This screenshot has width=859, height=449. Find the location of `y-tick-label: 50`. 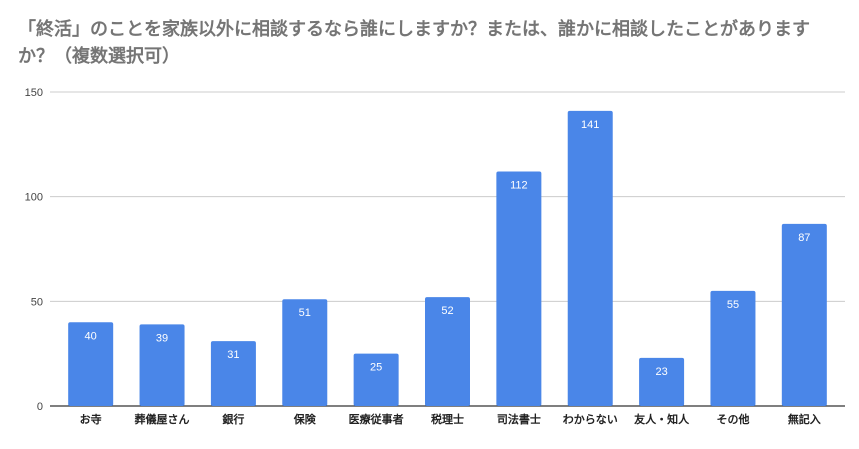

y-tick-label: 50 is located at coordinates (37, 302).